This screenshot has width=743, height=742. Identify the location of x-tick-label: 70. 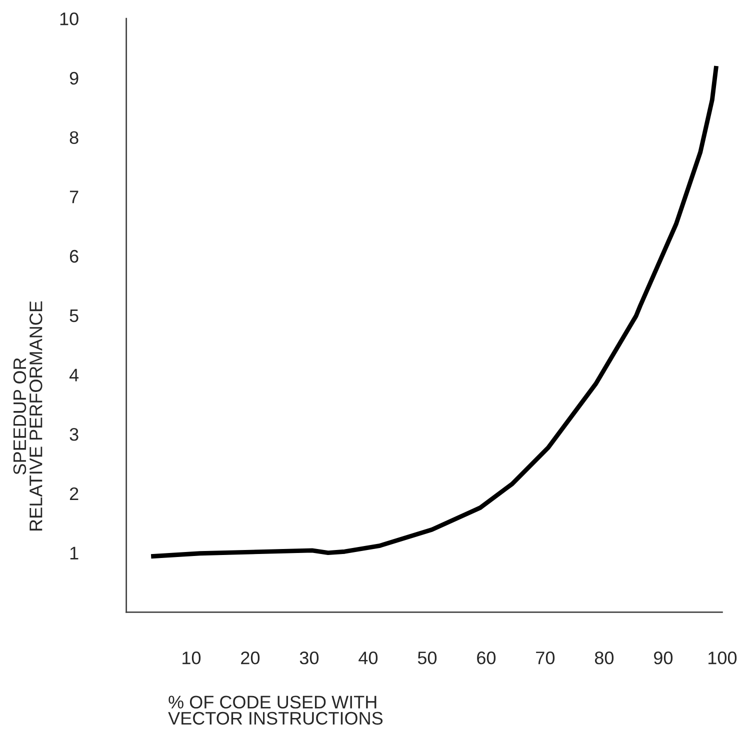
(545, 658).